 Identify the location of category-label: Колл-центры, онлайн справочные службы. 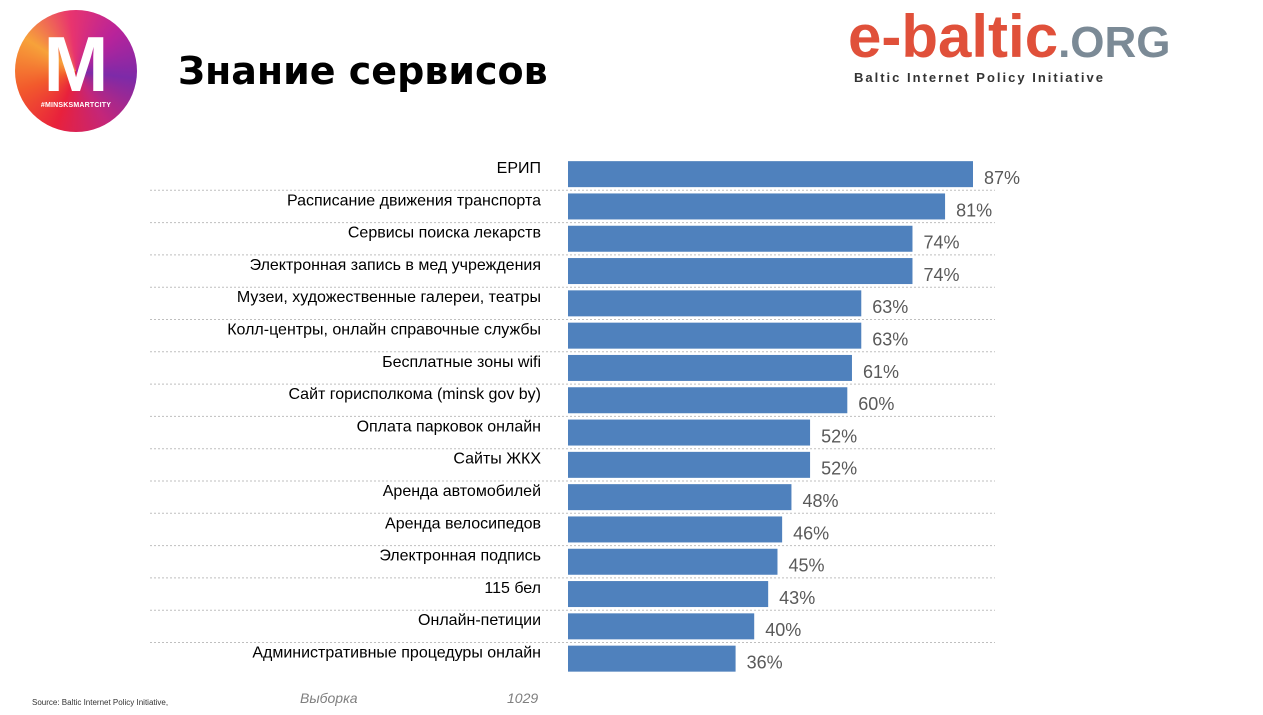
(384, 330).